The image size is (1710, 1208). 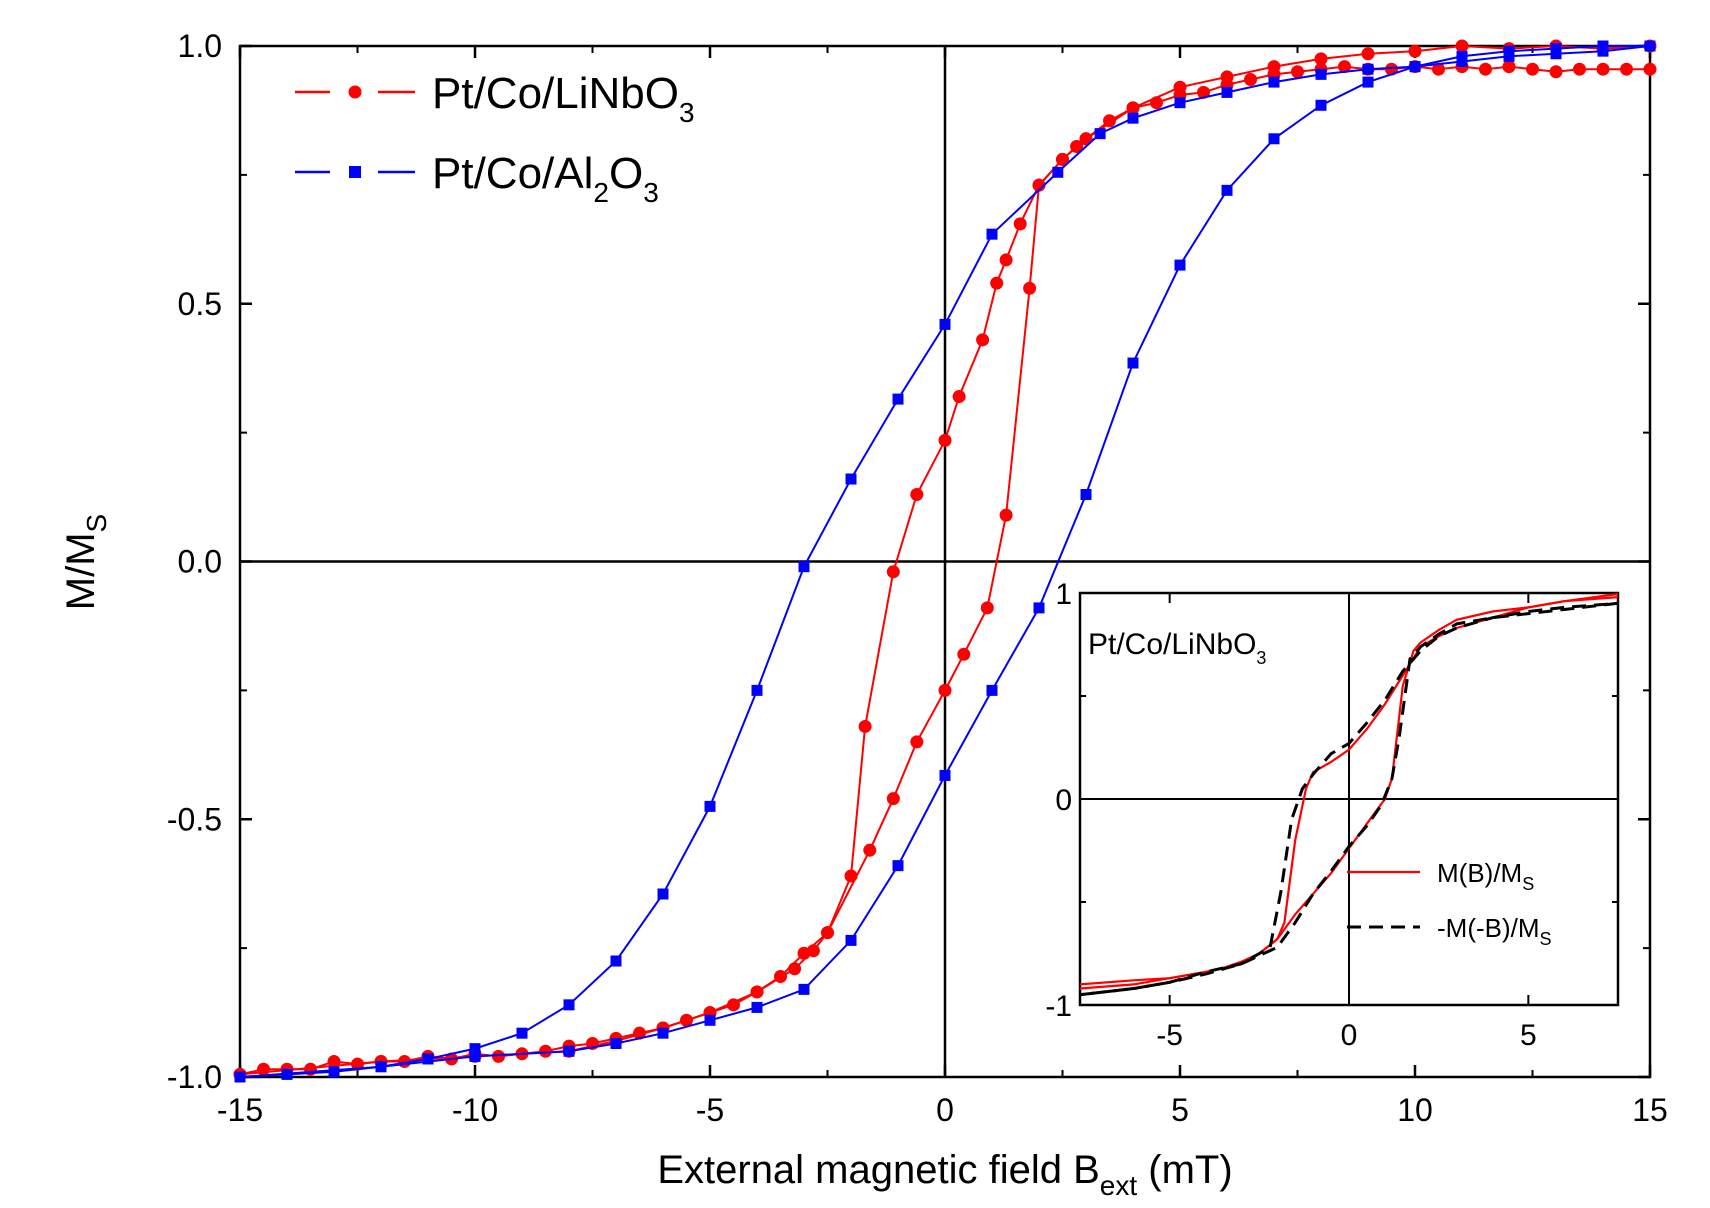 I want to click on y-axis-title: M/MS, so click(x=85, y=562).